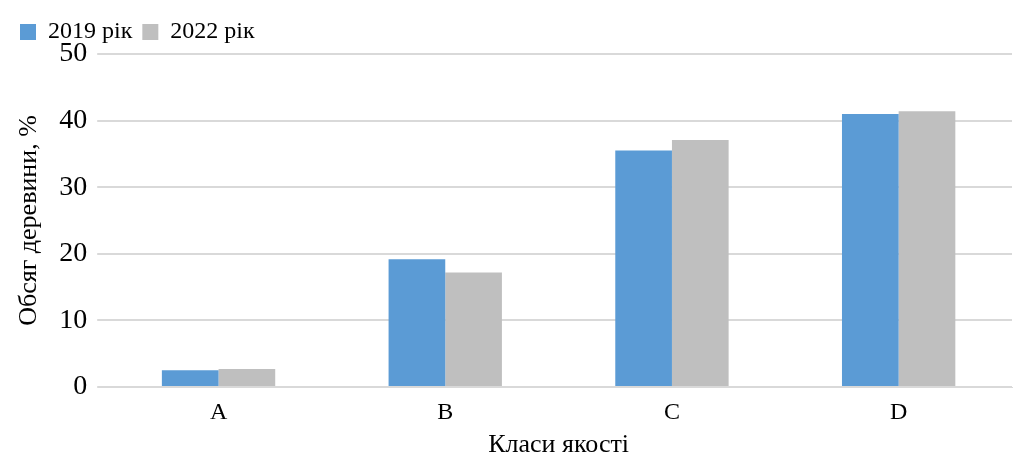 The width and height of the screenshot is (1032, 466). Describe the element at coordinates (212, 30) in the screenshot. I see `legend-label: 2022 рік` at that location.